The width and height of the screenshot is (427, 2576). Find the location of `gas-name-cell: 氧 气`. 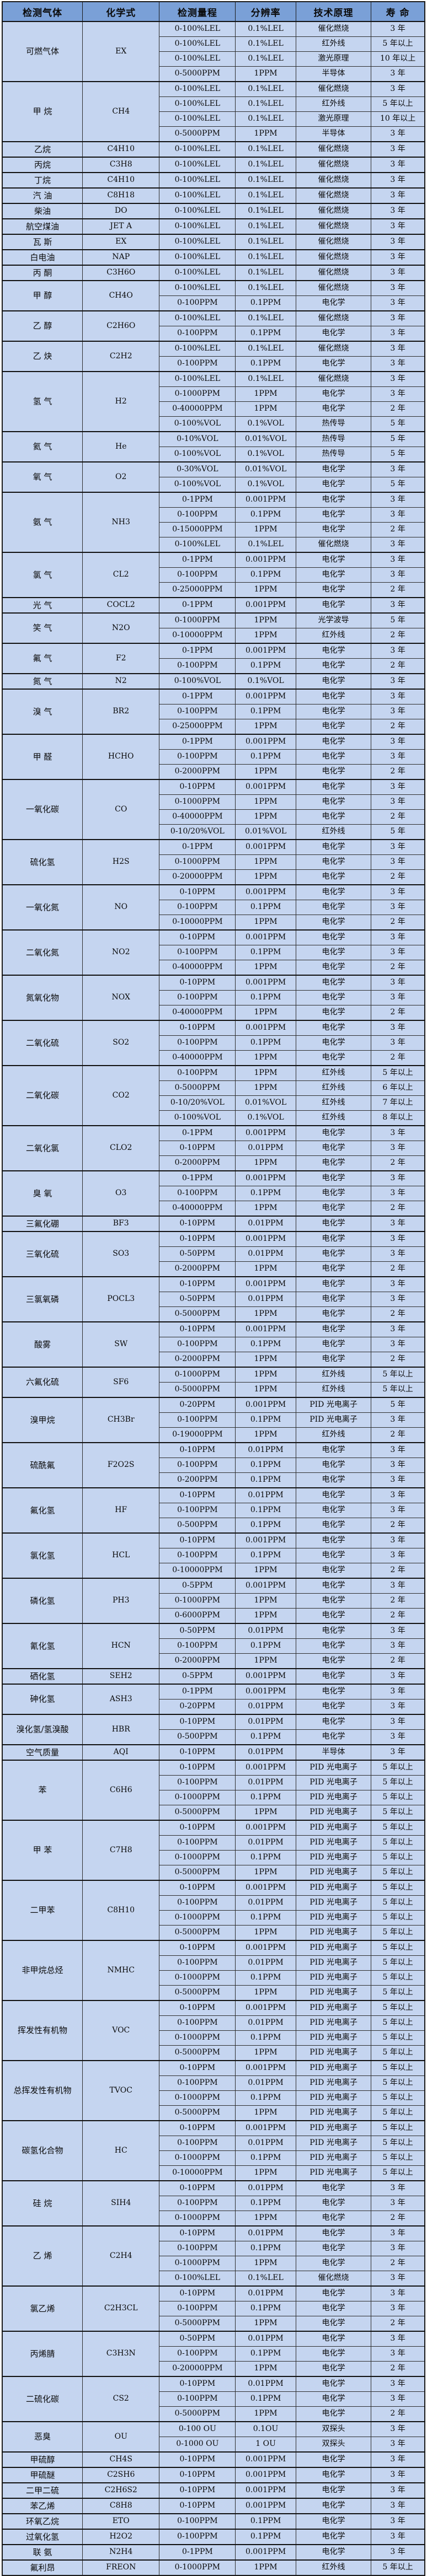

gas-name-cell: 氧 气 is located at coordinates (42, 477).